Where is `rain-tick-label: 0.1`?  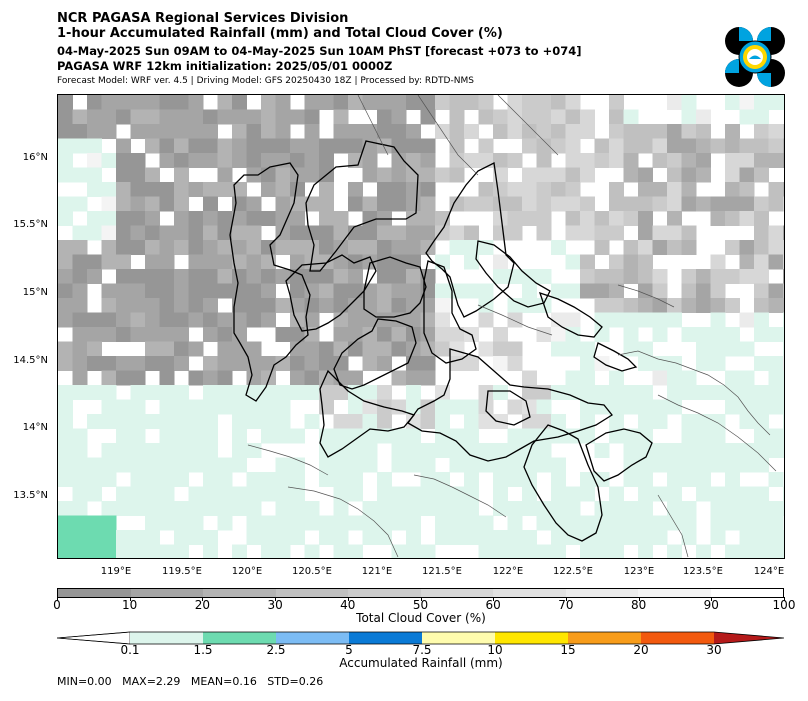 rain-tick-label: 0.1 is located at coordinates (130, 650).